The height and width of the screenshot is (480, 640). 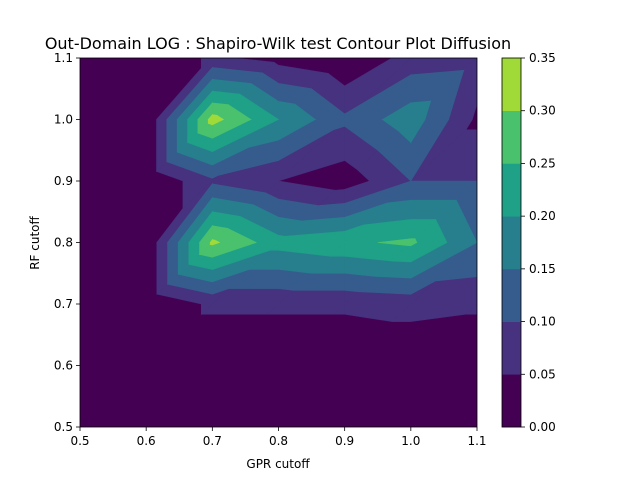 I want to click on x-tick-label: 0.7, so click(x=212, y=441).